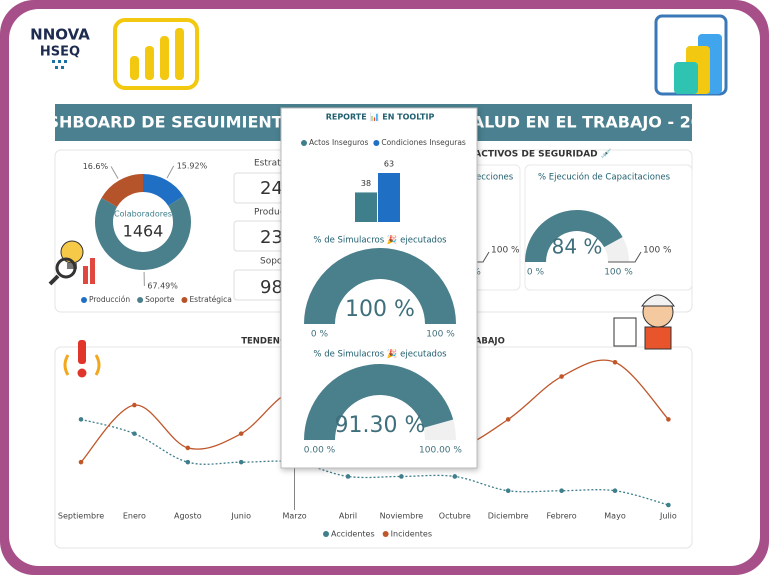  What do you see at coordinates (109, 299) in the screenshot?
I see `legend-label: Producción` at bounding box center [109, 299].